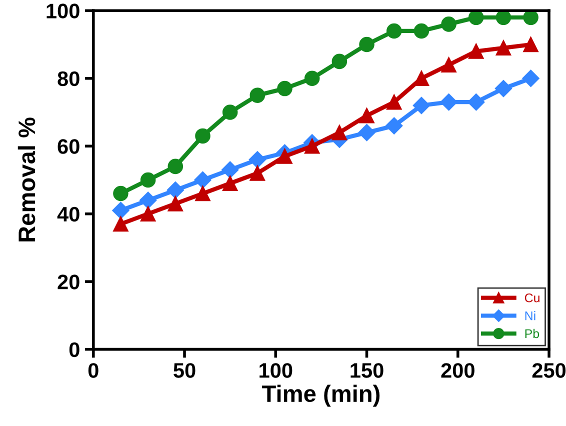 This screenshot has width=566, height=426. I want to click on x-tick-label: 250, so click(549, 370).